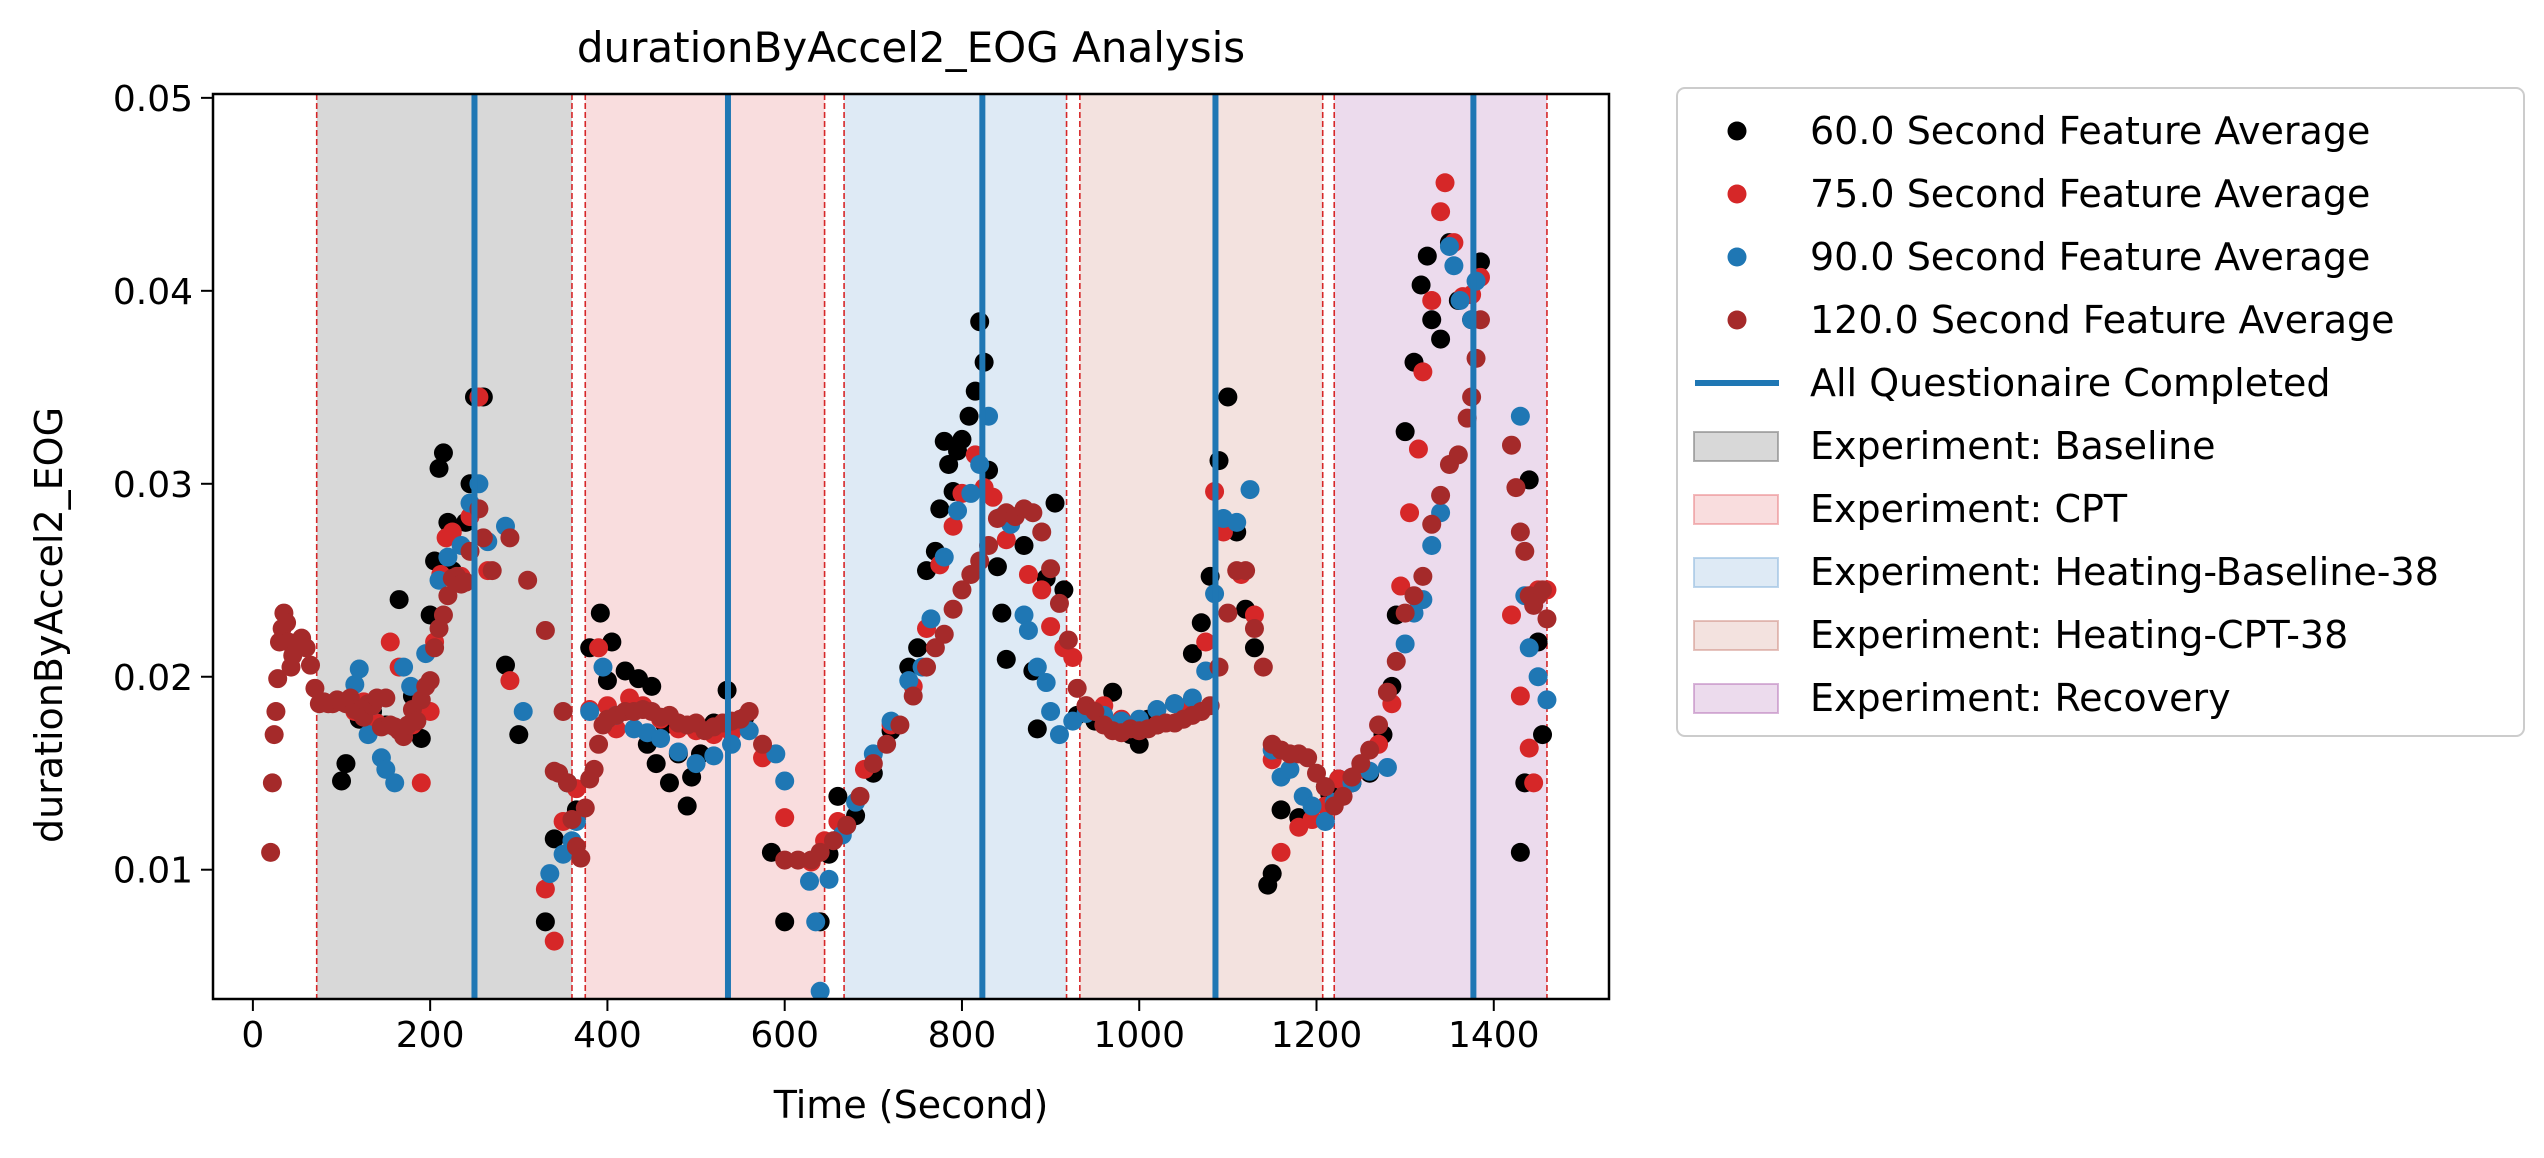 The width and height of the screenshot is (2544, 1158). I want to click on x-tick-label-2: 400, so click(607, 1035).